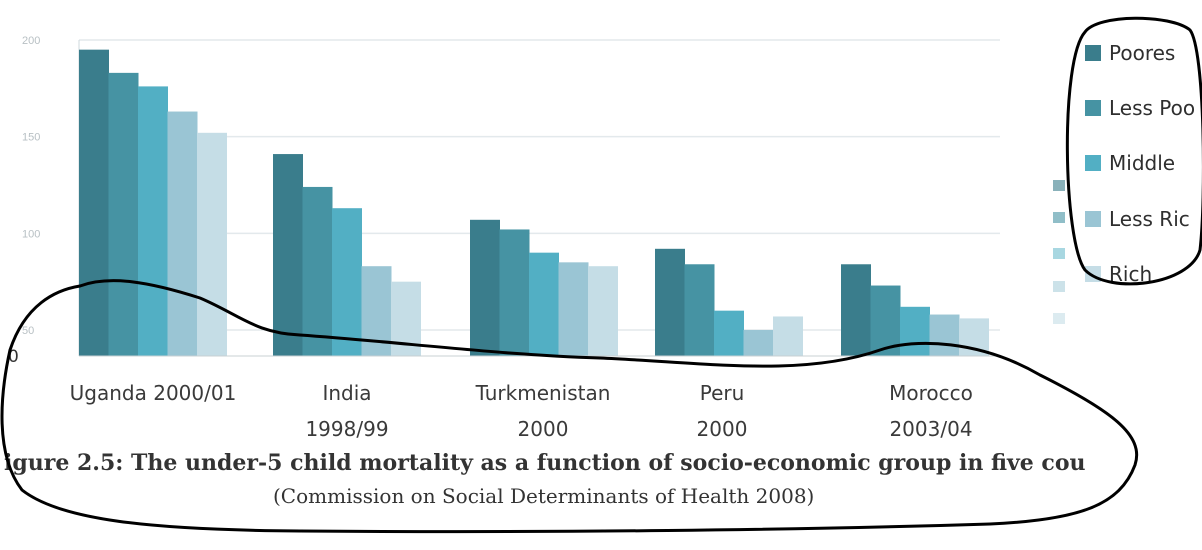 The width and height of the screenshot is (1202, 550). I want to click on faded-legend, so click(1059, 252).